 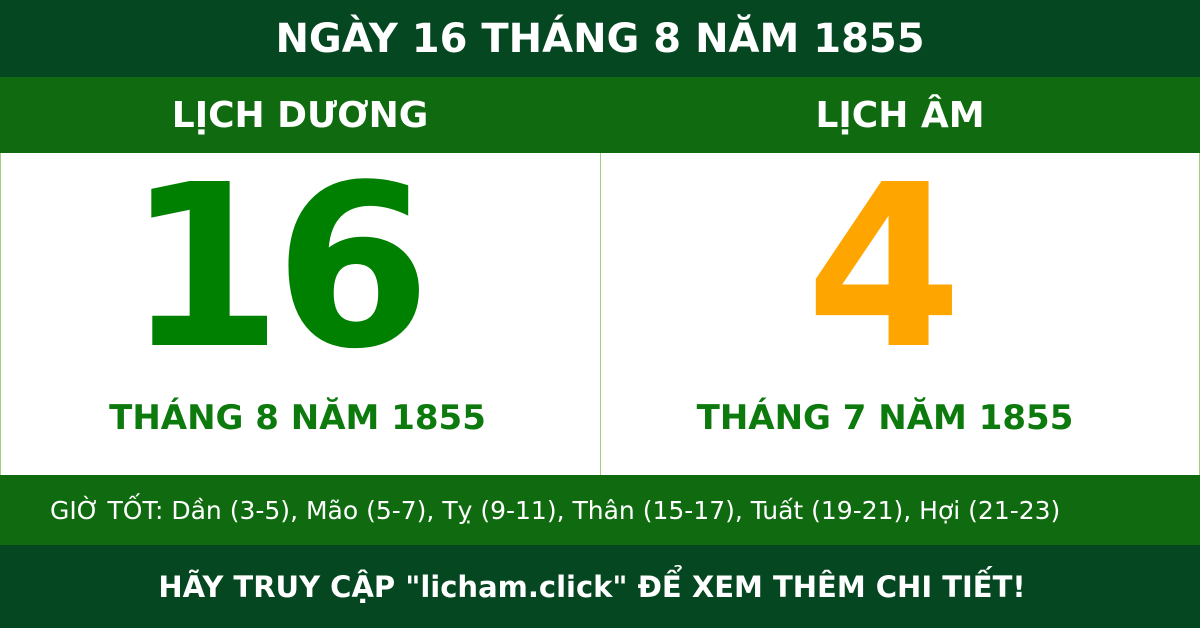 What do you see at coordinates (885, 418) in the screenshot?
I see `lunar-month-year: THÁNG 7 NĂM 1855` at bounding box center [885, 418].